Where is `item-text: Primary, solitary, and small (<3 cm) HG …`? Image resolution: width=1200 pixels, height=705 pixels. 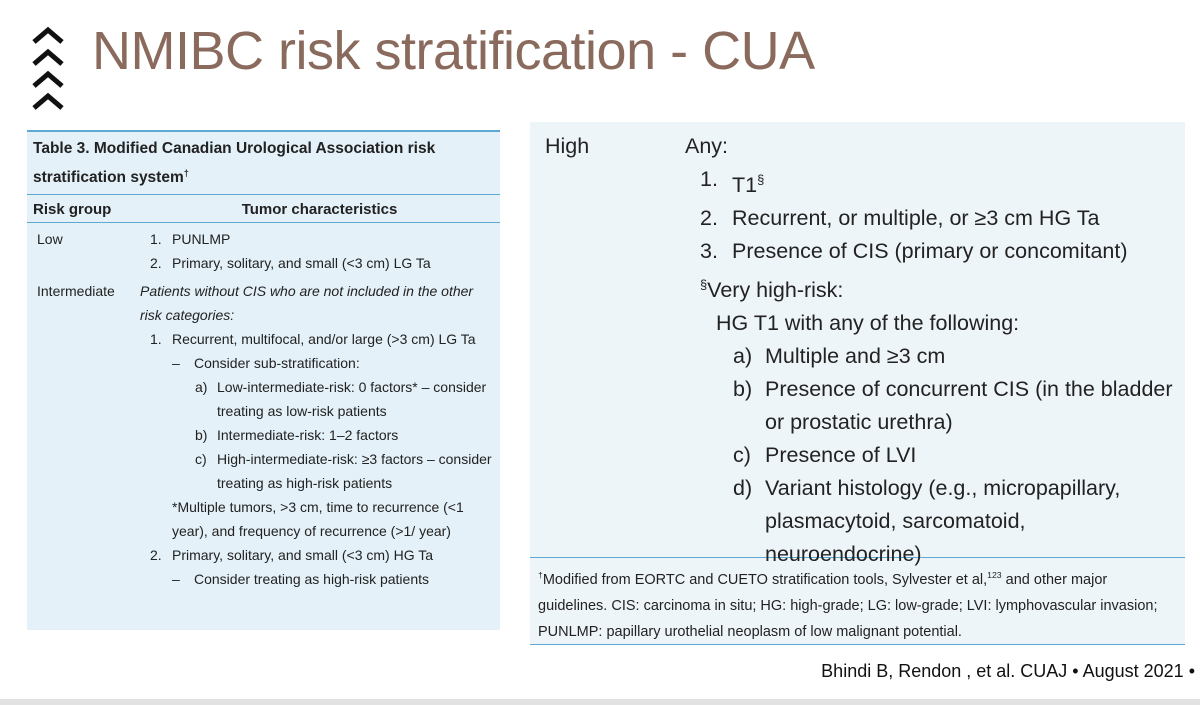 item-text: Primary, solitary, and small (<3 cm) HG … is located at coordinates (303, 555).